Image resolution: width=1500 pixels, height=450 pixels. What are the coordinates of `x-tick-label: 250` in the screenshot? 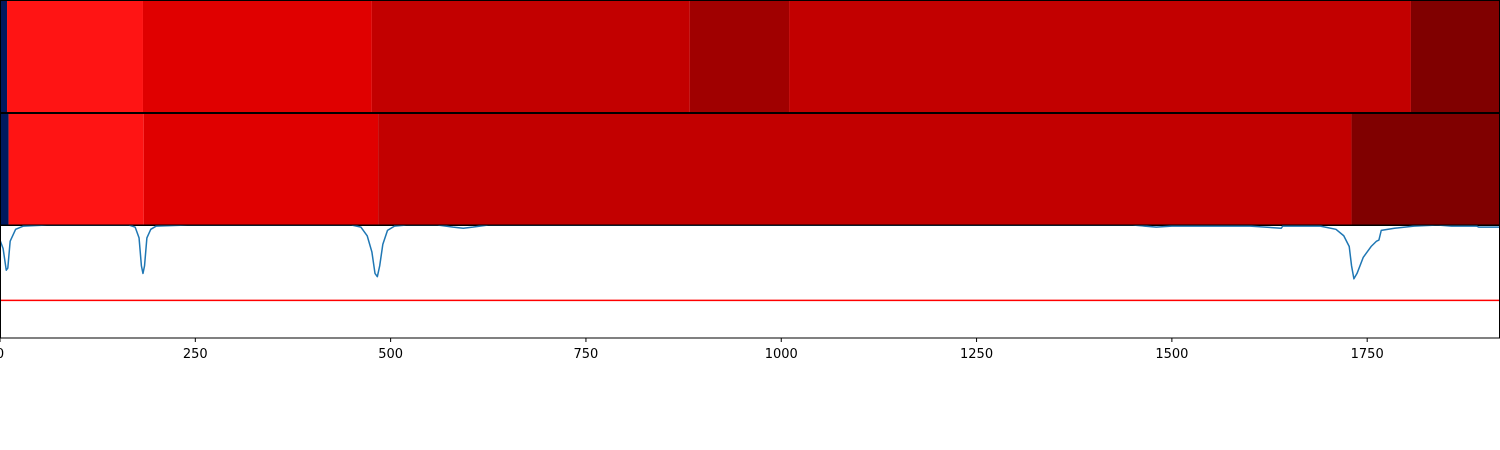 It's located at (195, 354).